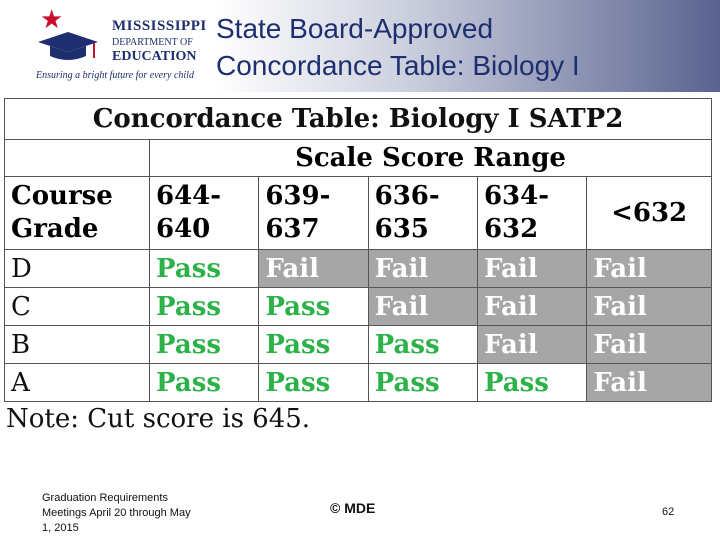 This screenshot has height=540, width=720. I want to click on slide-title-line-2: Concordance Table: Biology I, so click(398, 65).